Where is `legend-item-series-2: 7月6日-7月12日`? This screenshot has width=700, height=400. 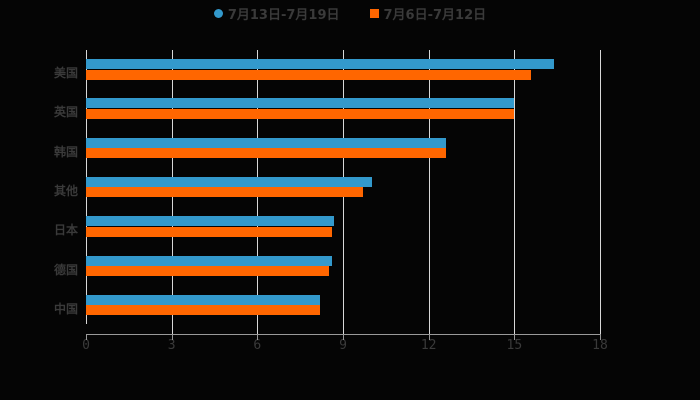 legend-item-series-2: 7月6日-7月12日 is located at coordinates (428, 13).